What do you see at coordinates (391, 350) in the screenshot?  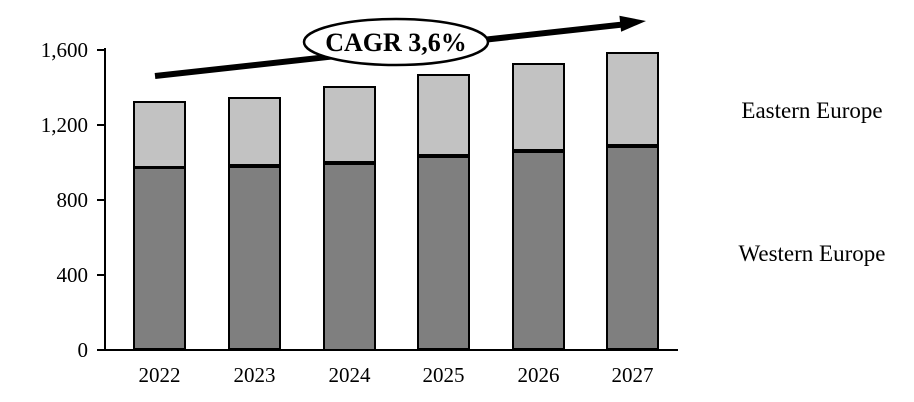 I see `x-axis-line` at bounding box center [391, 350].